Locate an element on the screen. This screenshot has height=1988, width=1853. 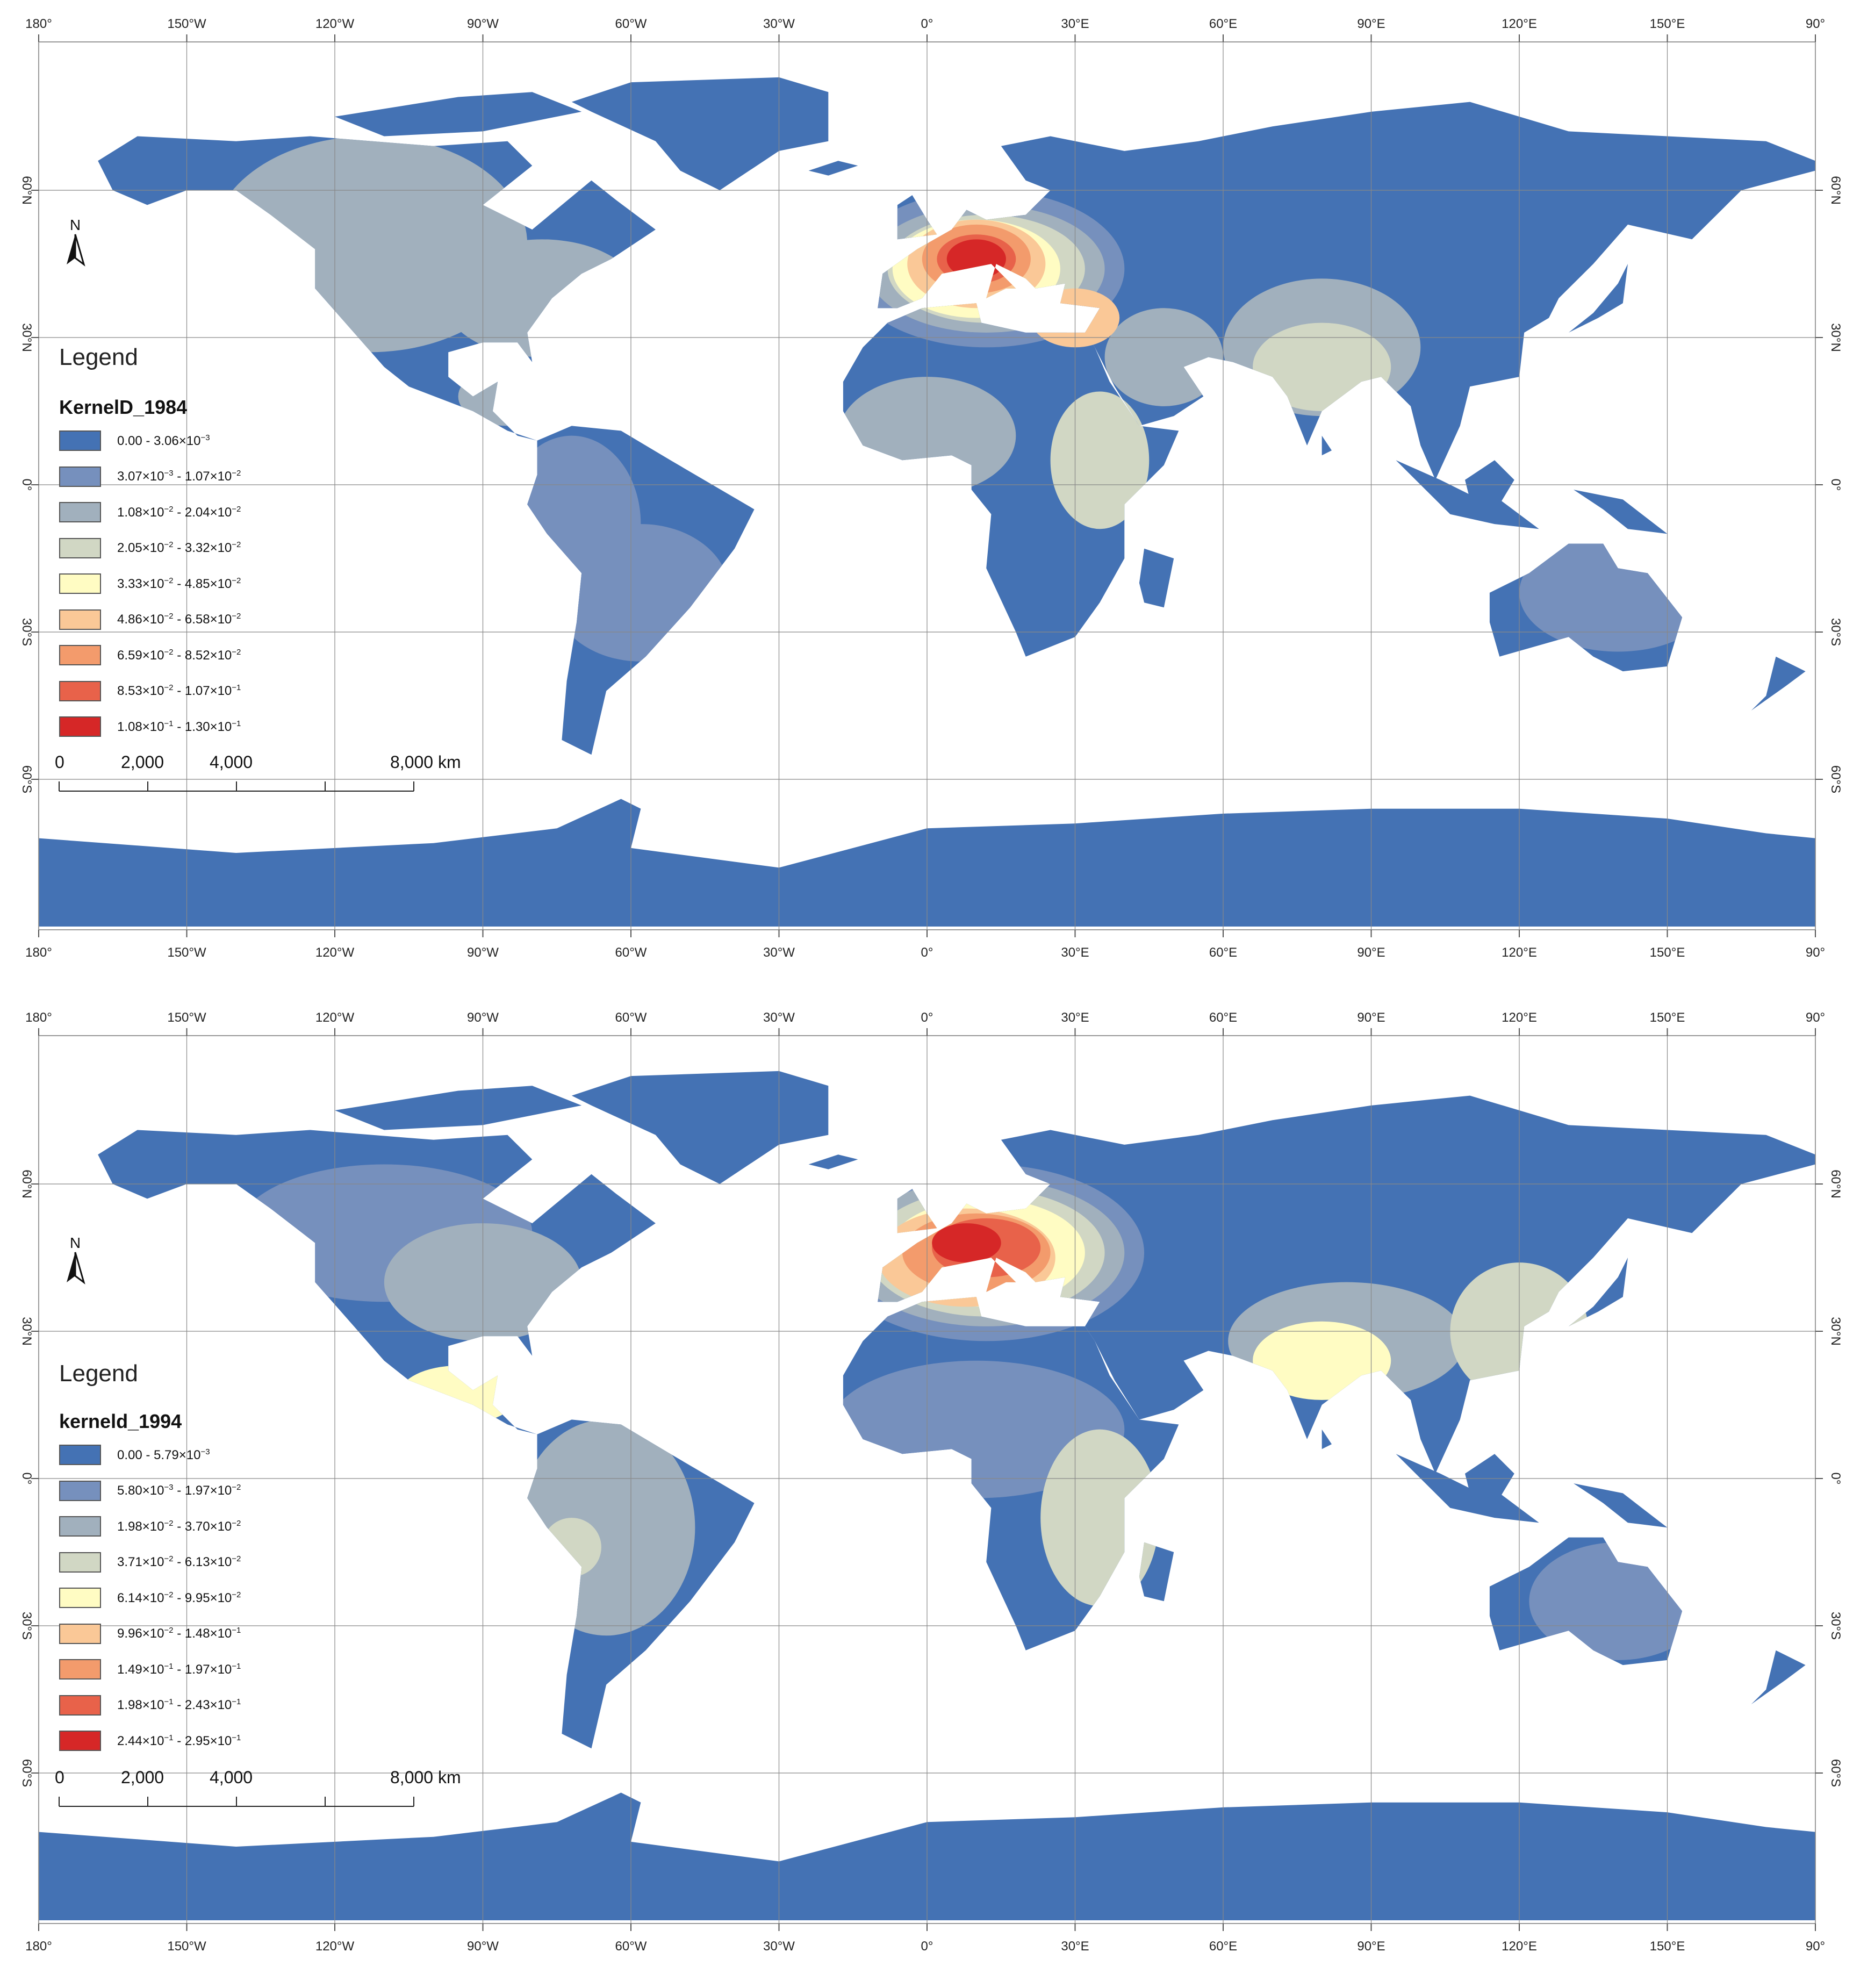
legend-item: 1.98×10−2 - 3.70×10−2 is located at coordinates (150, 1526).